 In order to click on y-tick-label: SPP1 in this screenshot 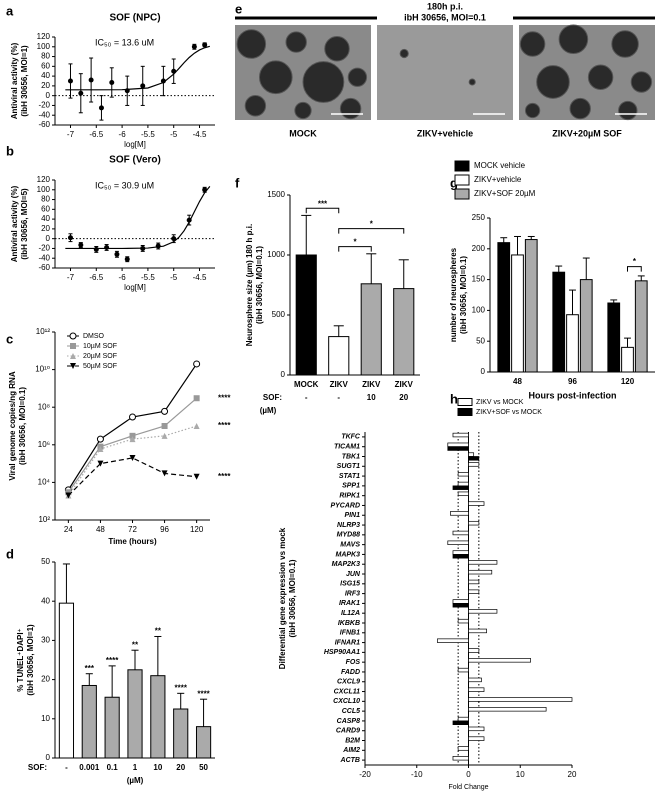, I will do `click(351, 486)`.